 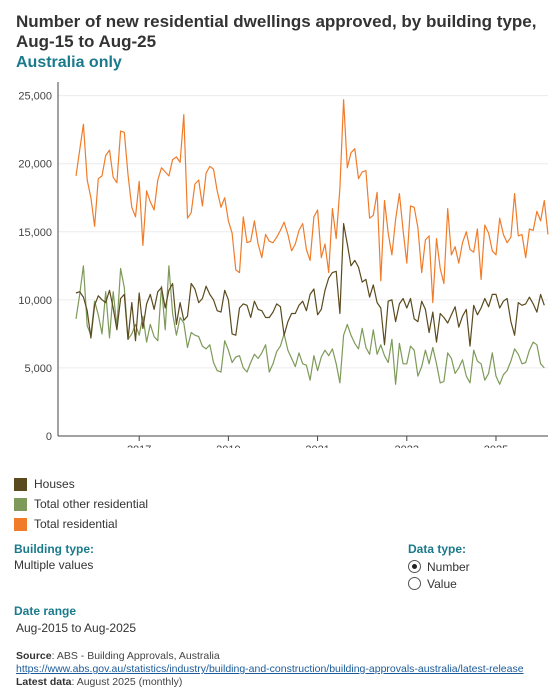 What do you see at coordinates (437, 549) in the screenshot?
I see `data-type-title: Data type:` at bounding box center [437, 549].